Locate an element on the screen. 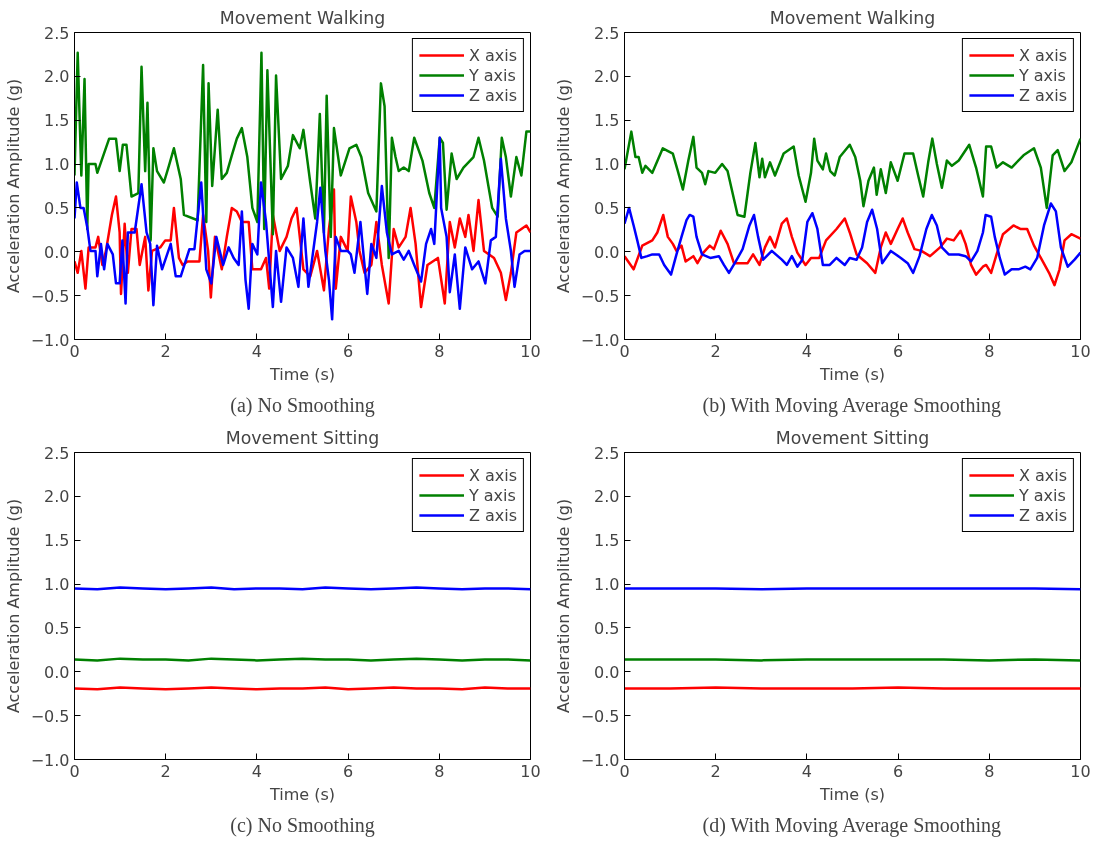 Image resolution: width=1103 pixels, height=844 pixels. text: (c) No Smoothing is located at coordinates (302, 825).